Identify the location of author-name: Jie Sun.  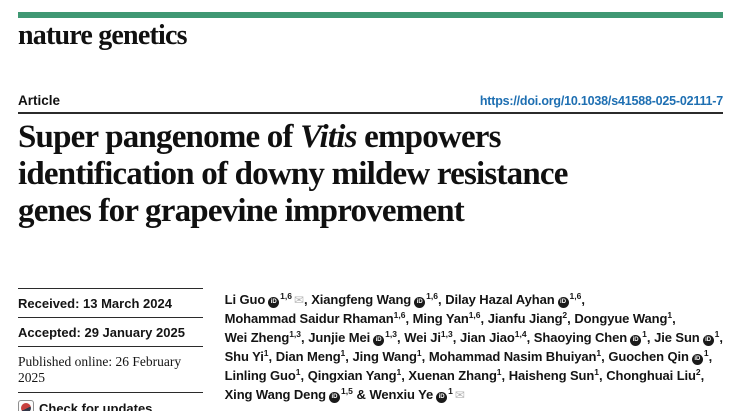
(677, 337).